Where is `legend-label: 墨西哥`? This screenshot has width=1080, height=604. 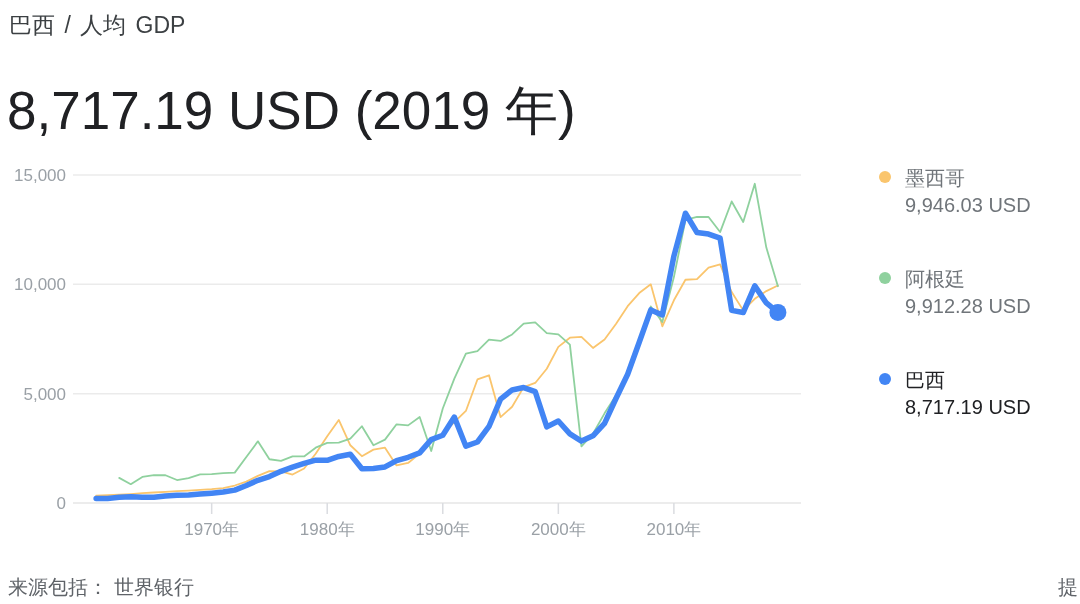 legend-label: 墨西哥 is located at coordinates (935, 178).